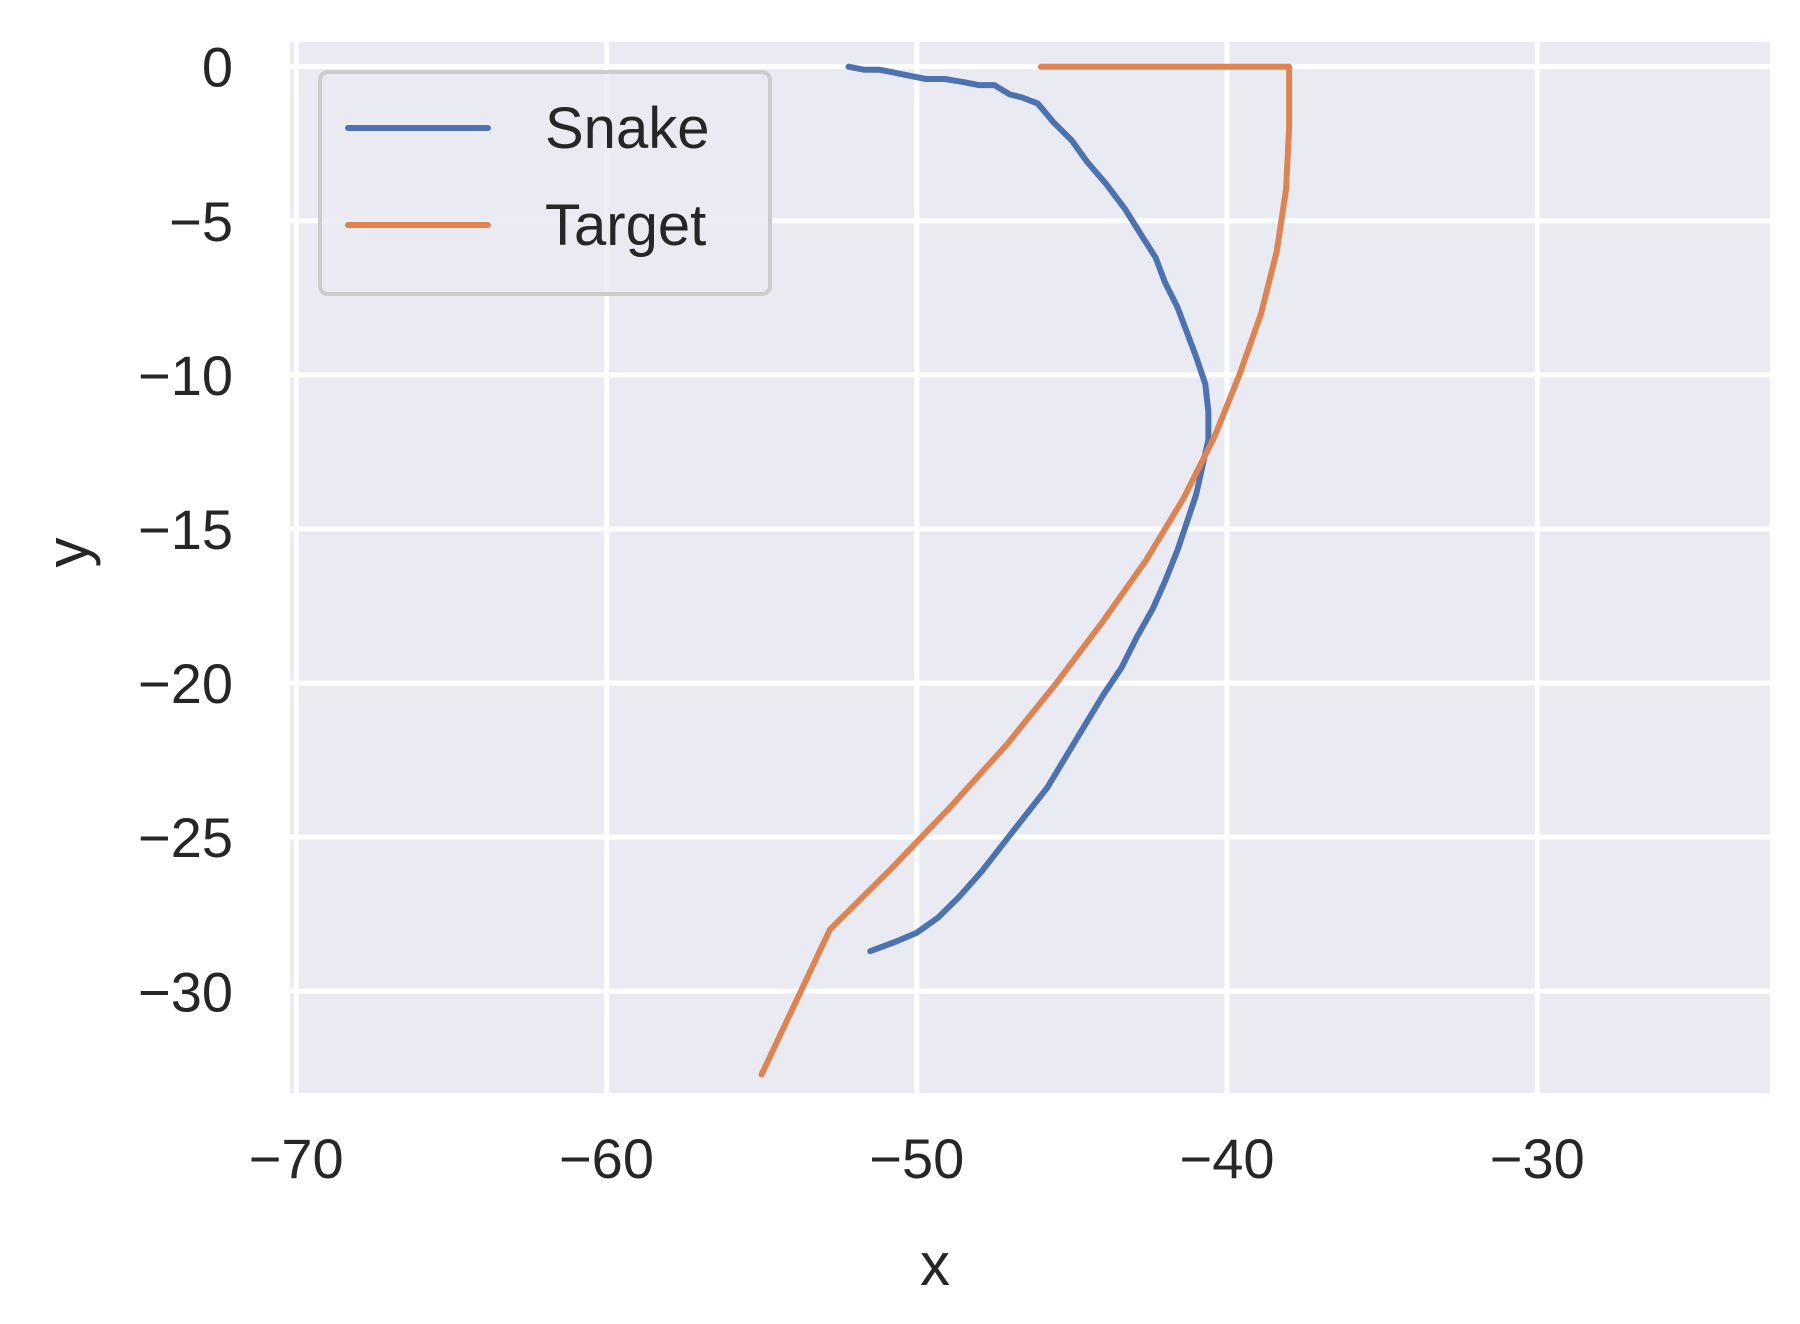 The width and height of the screenshot is (1800, 1324). I want to click on y-tick-label: −15, so click(185, 529).